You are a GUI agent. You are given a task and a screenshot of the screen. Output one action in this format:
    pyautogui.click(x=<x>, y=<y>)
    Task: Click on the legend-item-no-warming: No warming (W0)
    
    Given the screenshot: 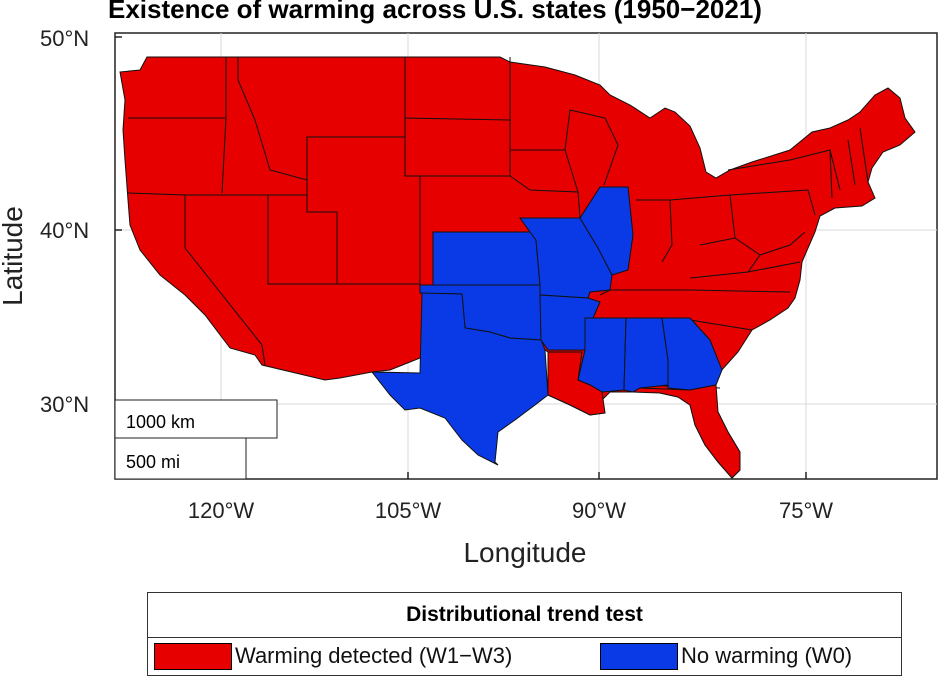 What is the action you would take?
    pyautogui.click(x=726, y=656)
    